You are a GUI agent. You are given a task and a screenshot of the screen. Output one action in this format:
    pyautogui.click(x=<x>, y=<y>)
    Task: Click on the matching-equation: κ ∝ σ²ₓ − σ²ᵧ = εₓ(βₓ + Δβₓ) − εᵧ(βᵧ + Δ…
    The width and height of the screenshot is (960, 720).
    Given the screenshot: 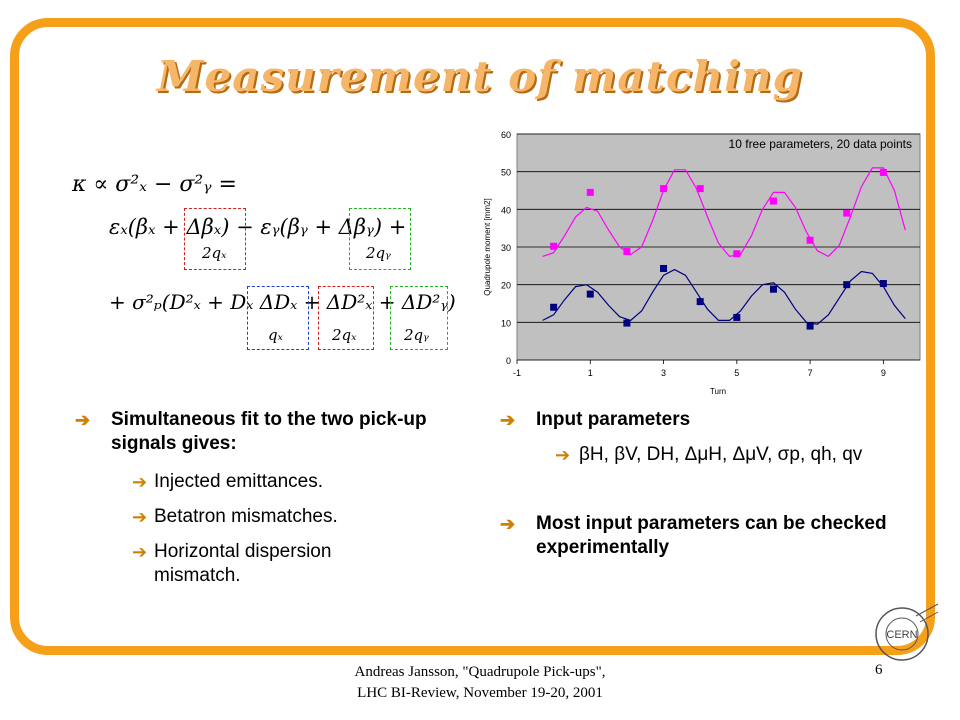 What is the action you would take?
    pyautogui.click(x=264, y=260)
    